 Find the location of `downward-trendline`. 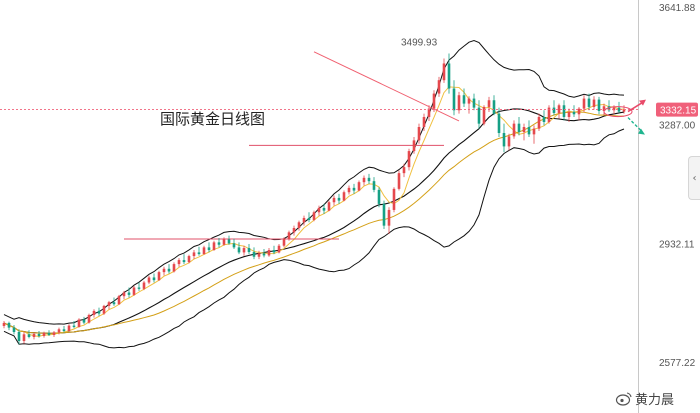

downward-trendline is located at coordinates (386, 86).